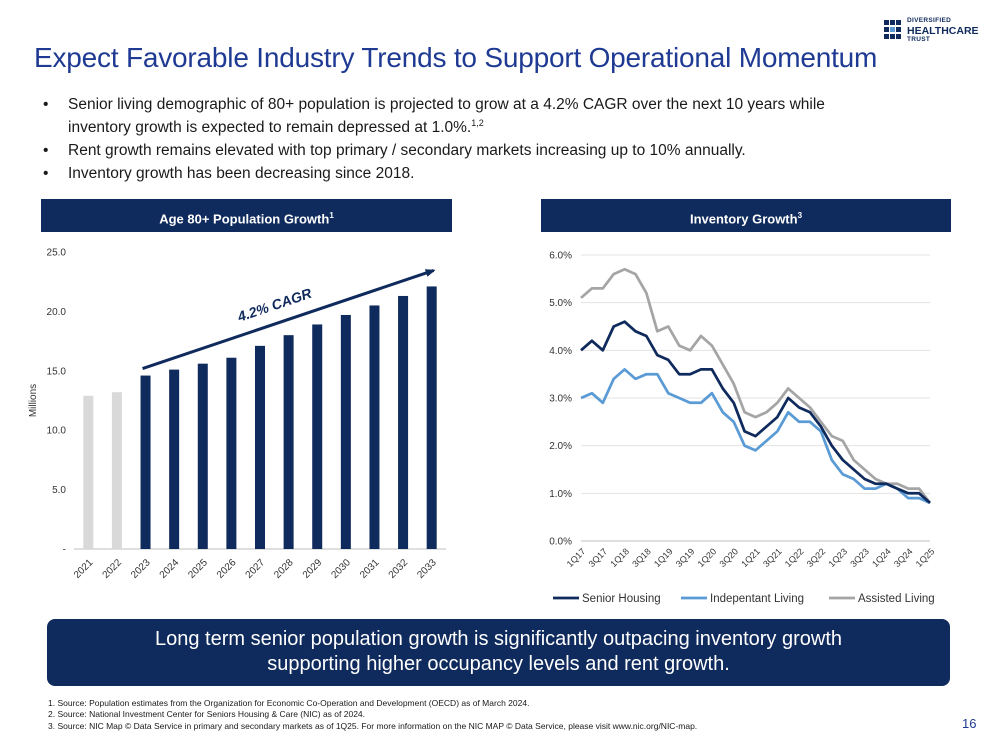  What do you see at coordinates (881, 557) in the screenshot?
I see `x-tick-label: 1Q24` at bounding box center [881, 557].